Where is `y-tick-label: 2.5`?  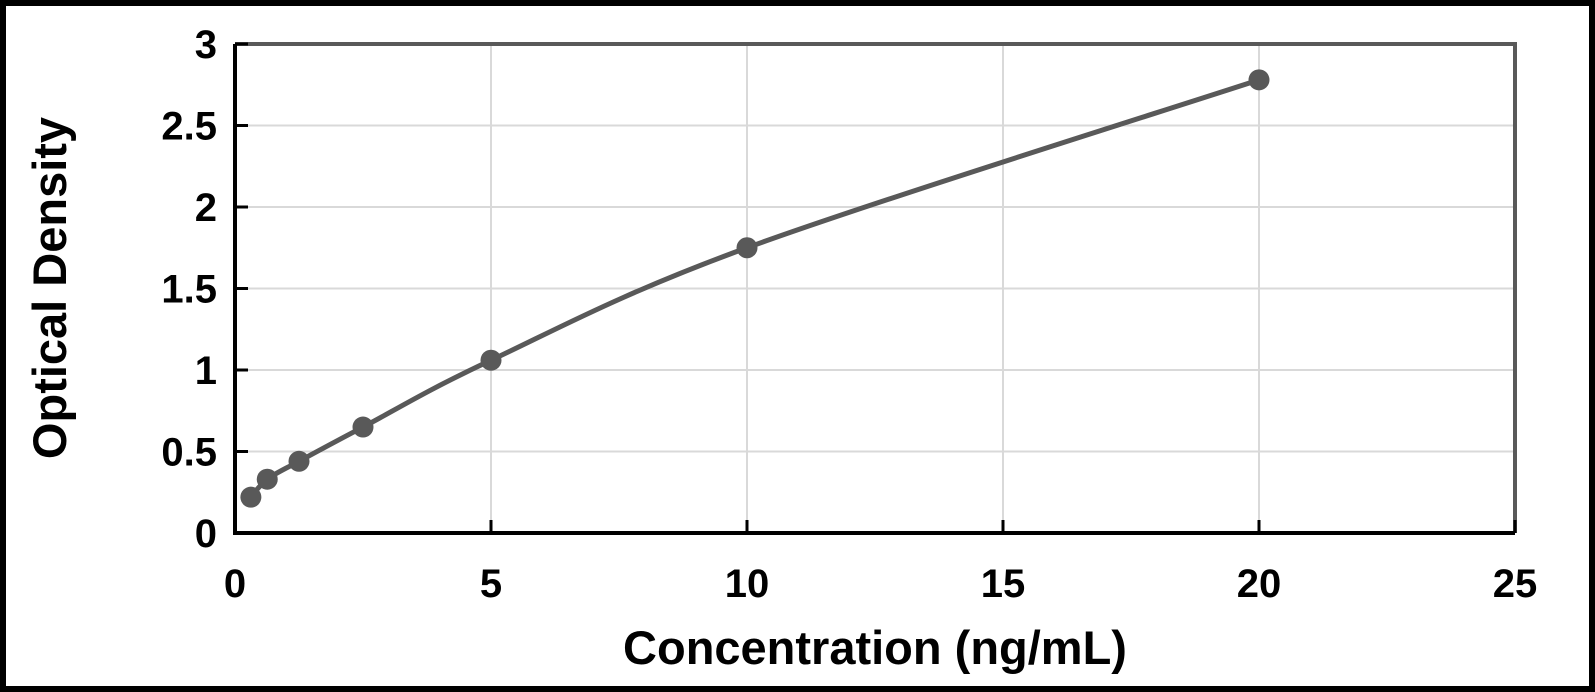 y-tick-label: 2.5 is located at coordinates (189, 127).